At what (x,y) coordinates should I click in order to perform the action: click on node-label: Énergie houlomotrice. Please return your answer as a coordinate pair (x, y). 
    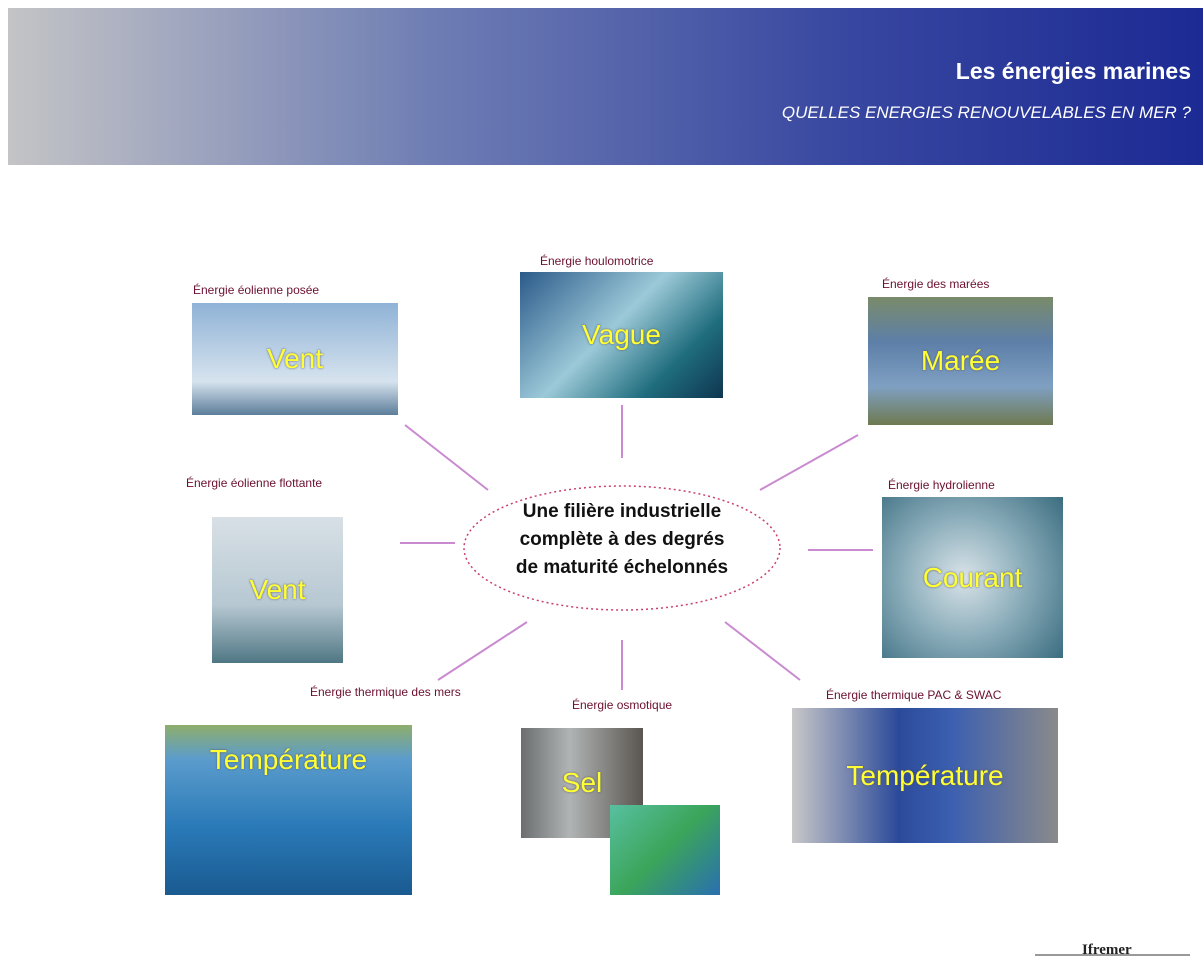
    Looking at the image, I should click on (597, 261).